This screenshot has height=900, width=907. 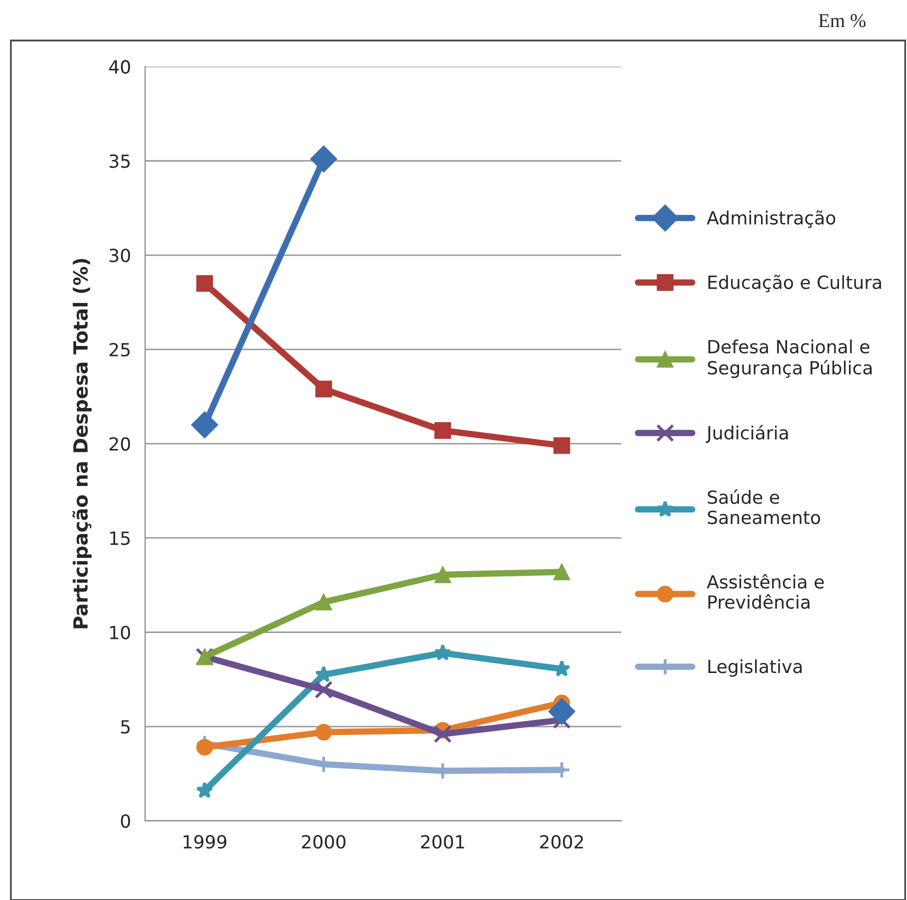 I want to click on legend-label: Saúde e Saneamento, so click(x=764, y=506).